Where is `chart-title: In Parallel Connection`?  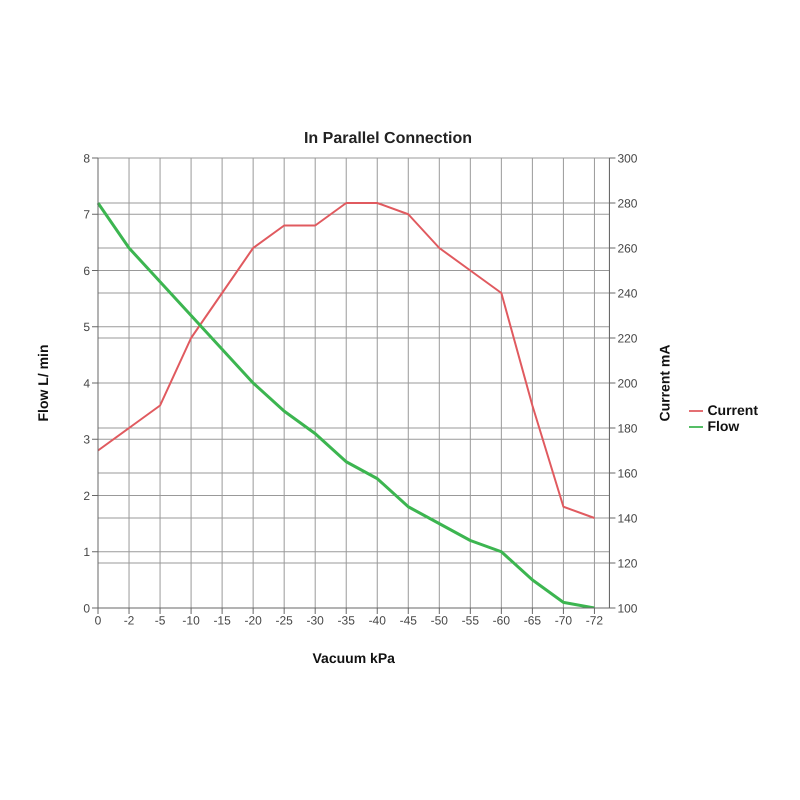 chart-title: In Parallel Connection is located at coordinates (388, 139).